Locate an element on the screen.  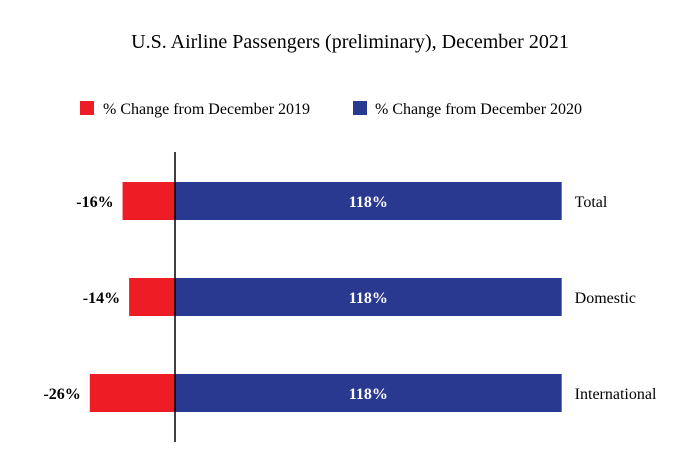
value-label-2020-total: 118% is located at coordinates (368, 202).